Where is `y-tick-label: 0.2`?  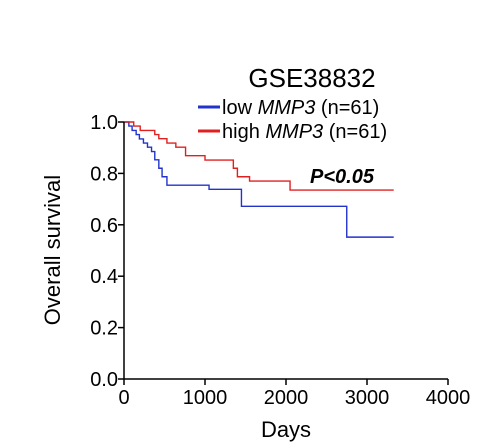 y-tick-label: 0.2 is located at coordinates (104, 329).